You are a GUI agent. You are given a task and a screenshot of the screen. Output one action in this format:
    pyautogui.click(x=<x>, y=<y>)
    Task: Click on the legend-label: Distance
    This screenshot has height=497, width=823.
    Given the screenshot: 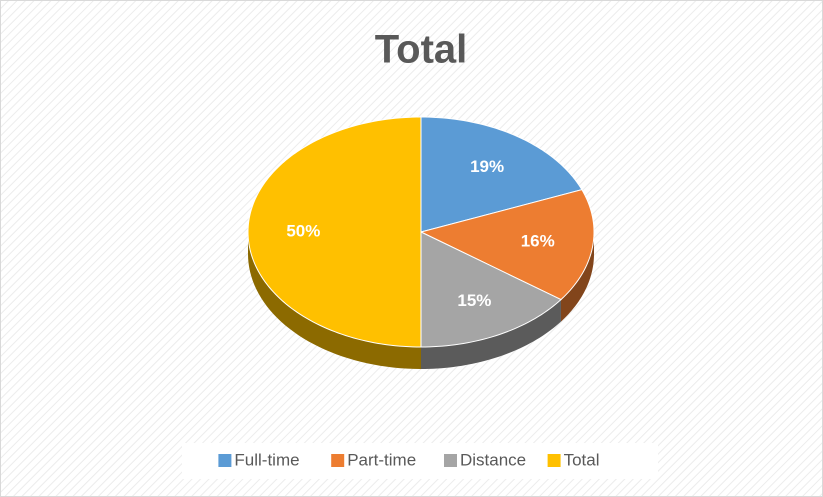 What is the action you would take?
    pyautogui.click(x=493, y=459)
    